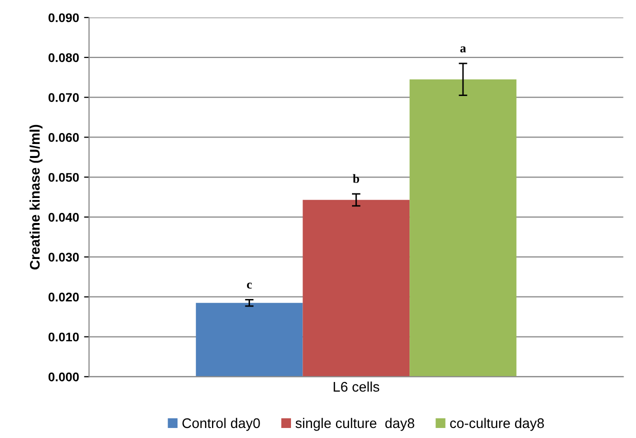  Describe the element at coordinates (63, 377) in the screenshot. I see `y-tick-label: 0.000` at that location.